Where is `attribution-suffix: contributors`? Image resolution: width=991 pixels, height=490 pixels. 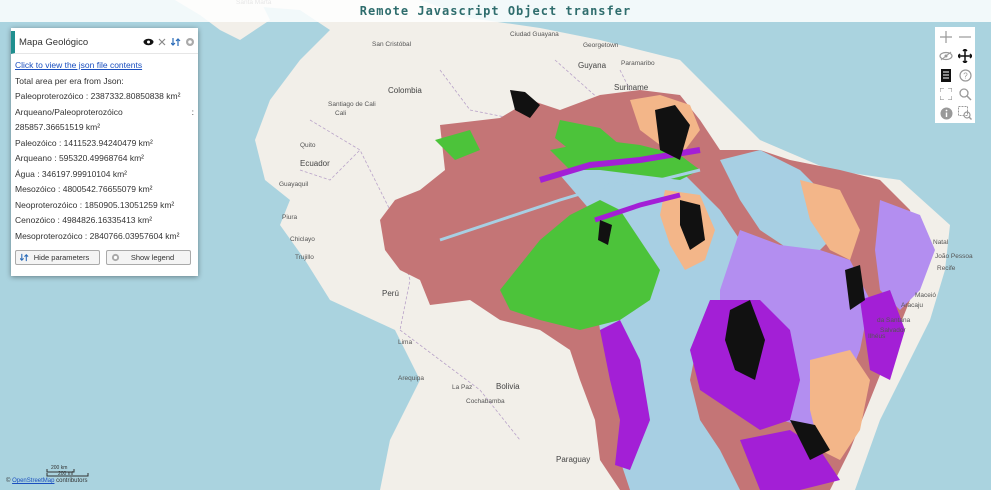
attribution-suffix: contributors is located at coordinates (72, 481).